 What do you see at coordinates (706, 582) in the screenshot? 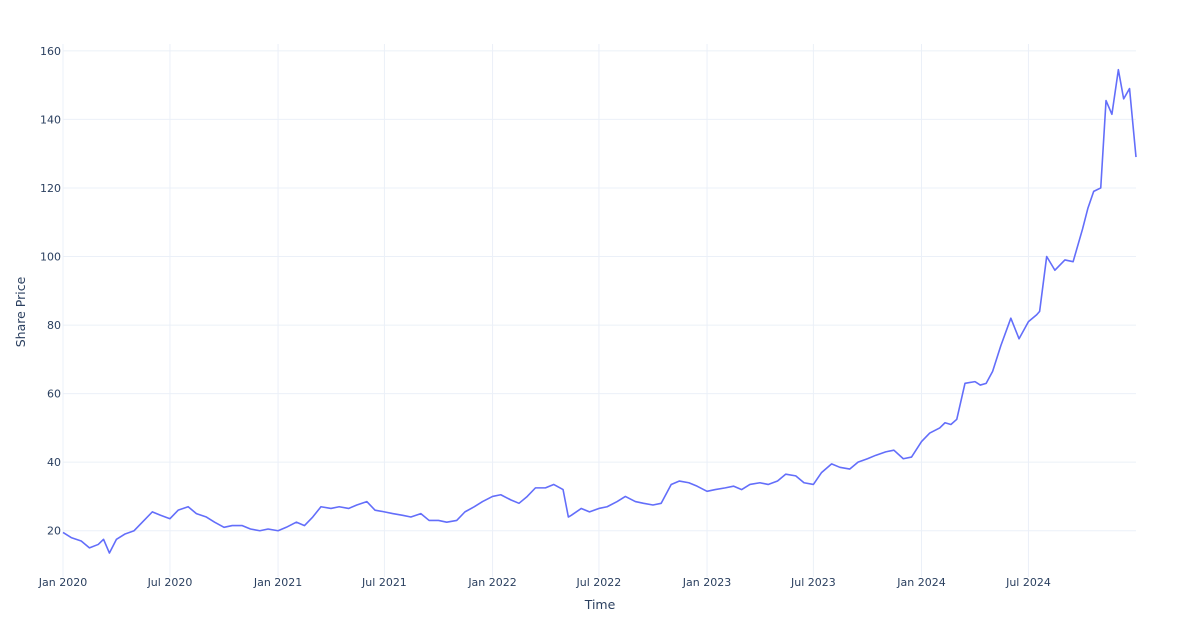
I see `x-tick-label: Jan 2023` at bounding box center [706, 582].